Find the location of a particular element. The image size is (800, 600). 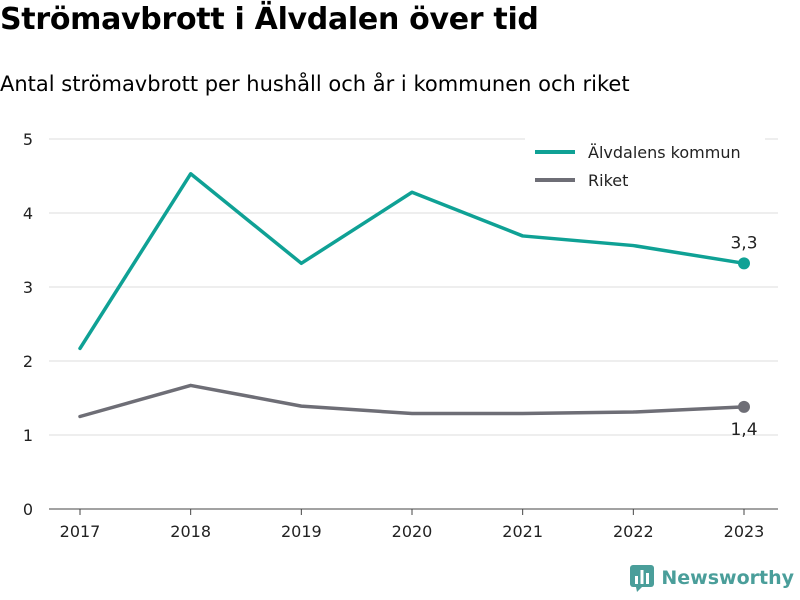

y-tick-label-5: 5 is located at coordinates (28, 139).